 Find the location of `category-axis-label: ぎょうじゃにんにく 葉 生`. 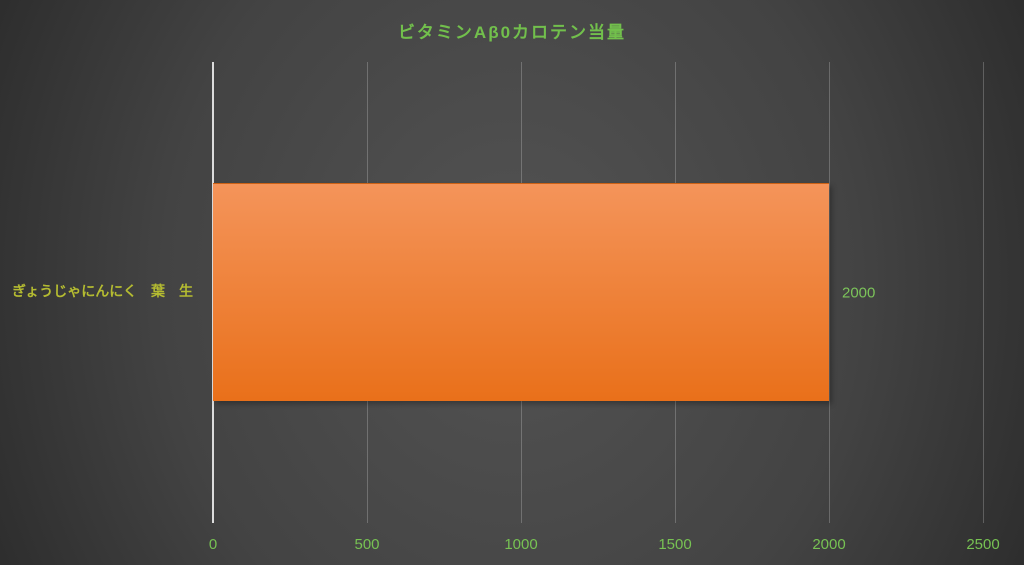

category-axis-label: ぎょうじゃにんにく 葉 生 is located at coordinates (103, 291).